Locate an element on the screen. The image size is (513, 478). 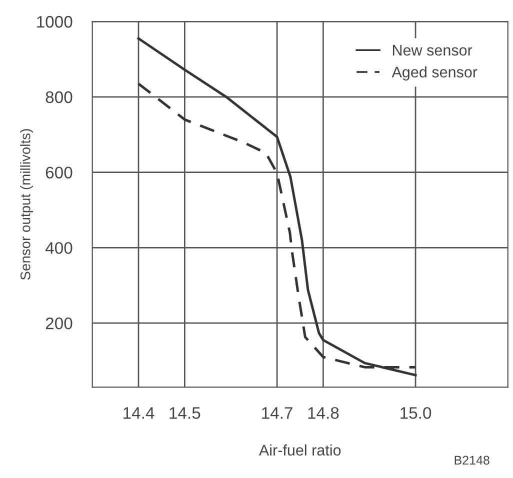
y-tick-label: 1000 is located at coordinates (54, 22).